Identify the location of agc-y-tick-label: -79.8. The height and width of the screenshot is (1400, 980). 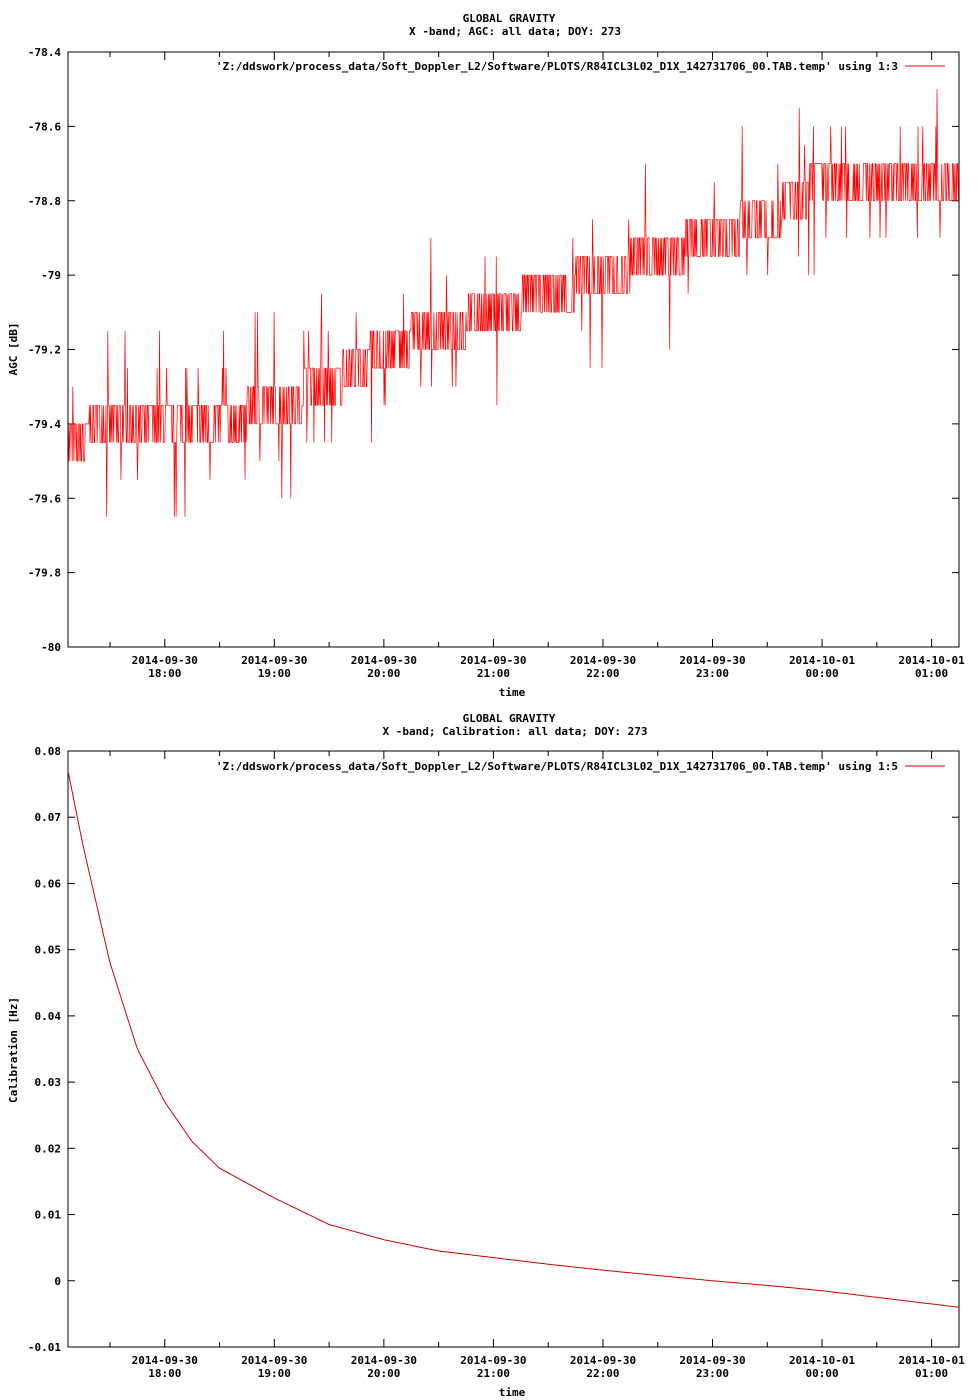
(44, 573).